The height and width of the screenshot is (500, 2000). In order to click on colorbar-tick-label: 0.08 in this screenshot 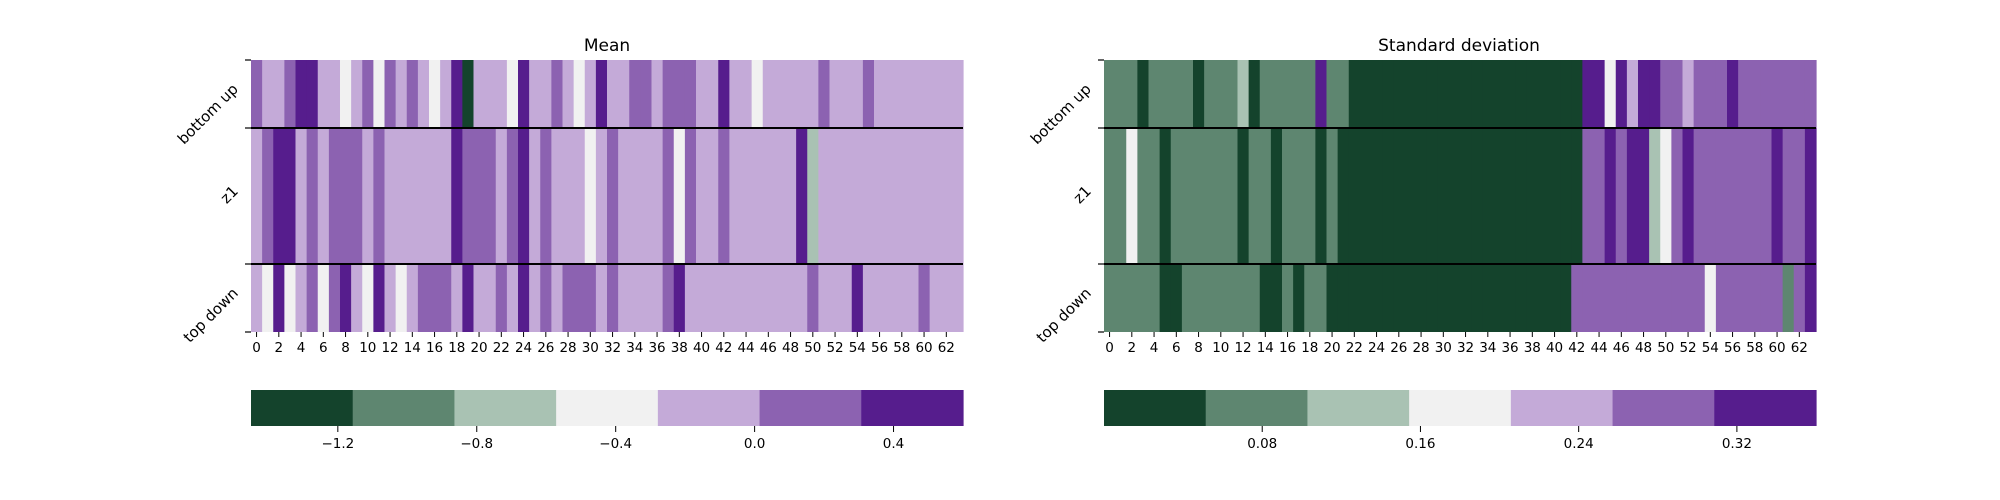, I will do `click(1262, 444)`.